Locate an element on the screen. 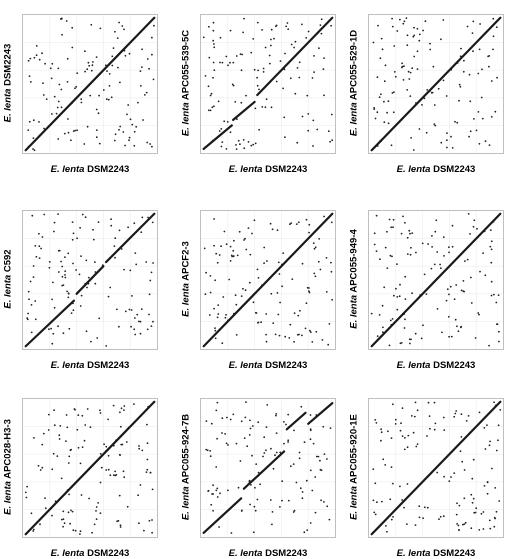 The image size is (518, 559). plot-area is located at coordinates (436, 280).